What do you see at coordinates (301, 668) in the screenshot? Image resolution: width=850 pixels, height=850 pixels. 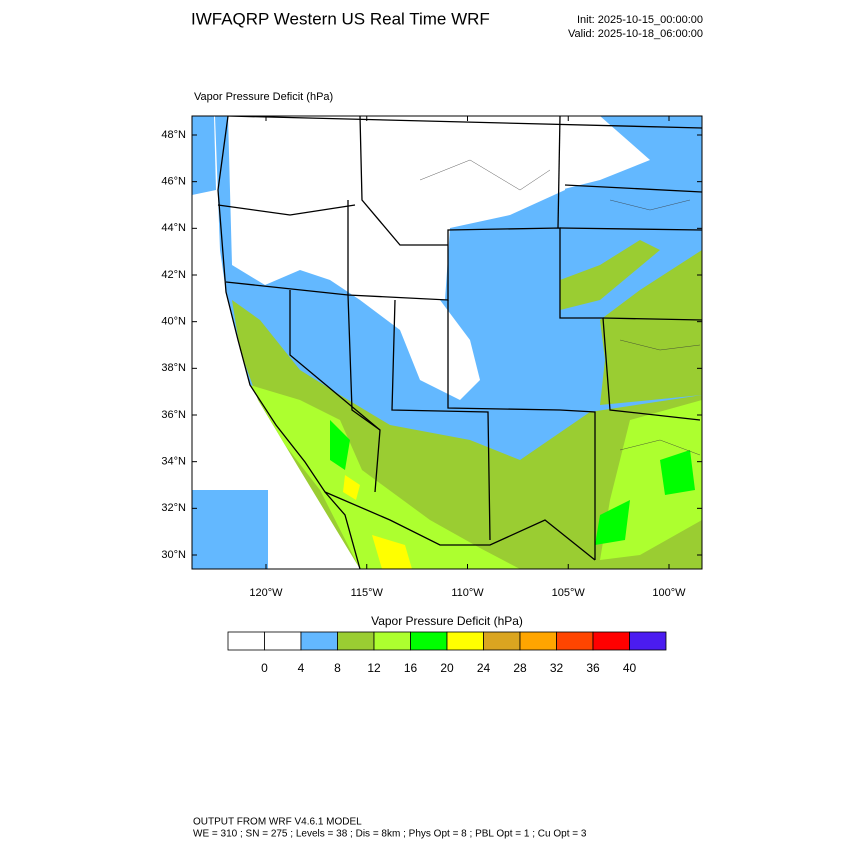 I see `colorbar-label: 4` at bounding box center [301, 668].